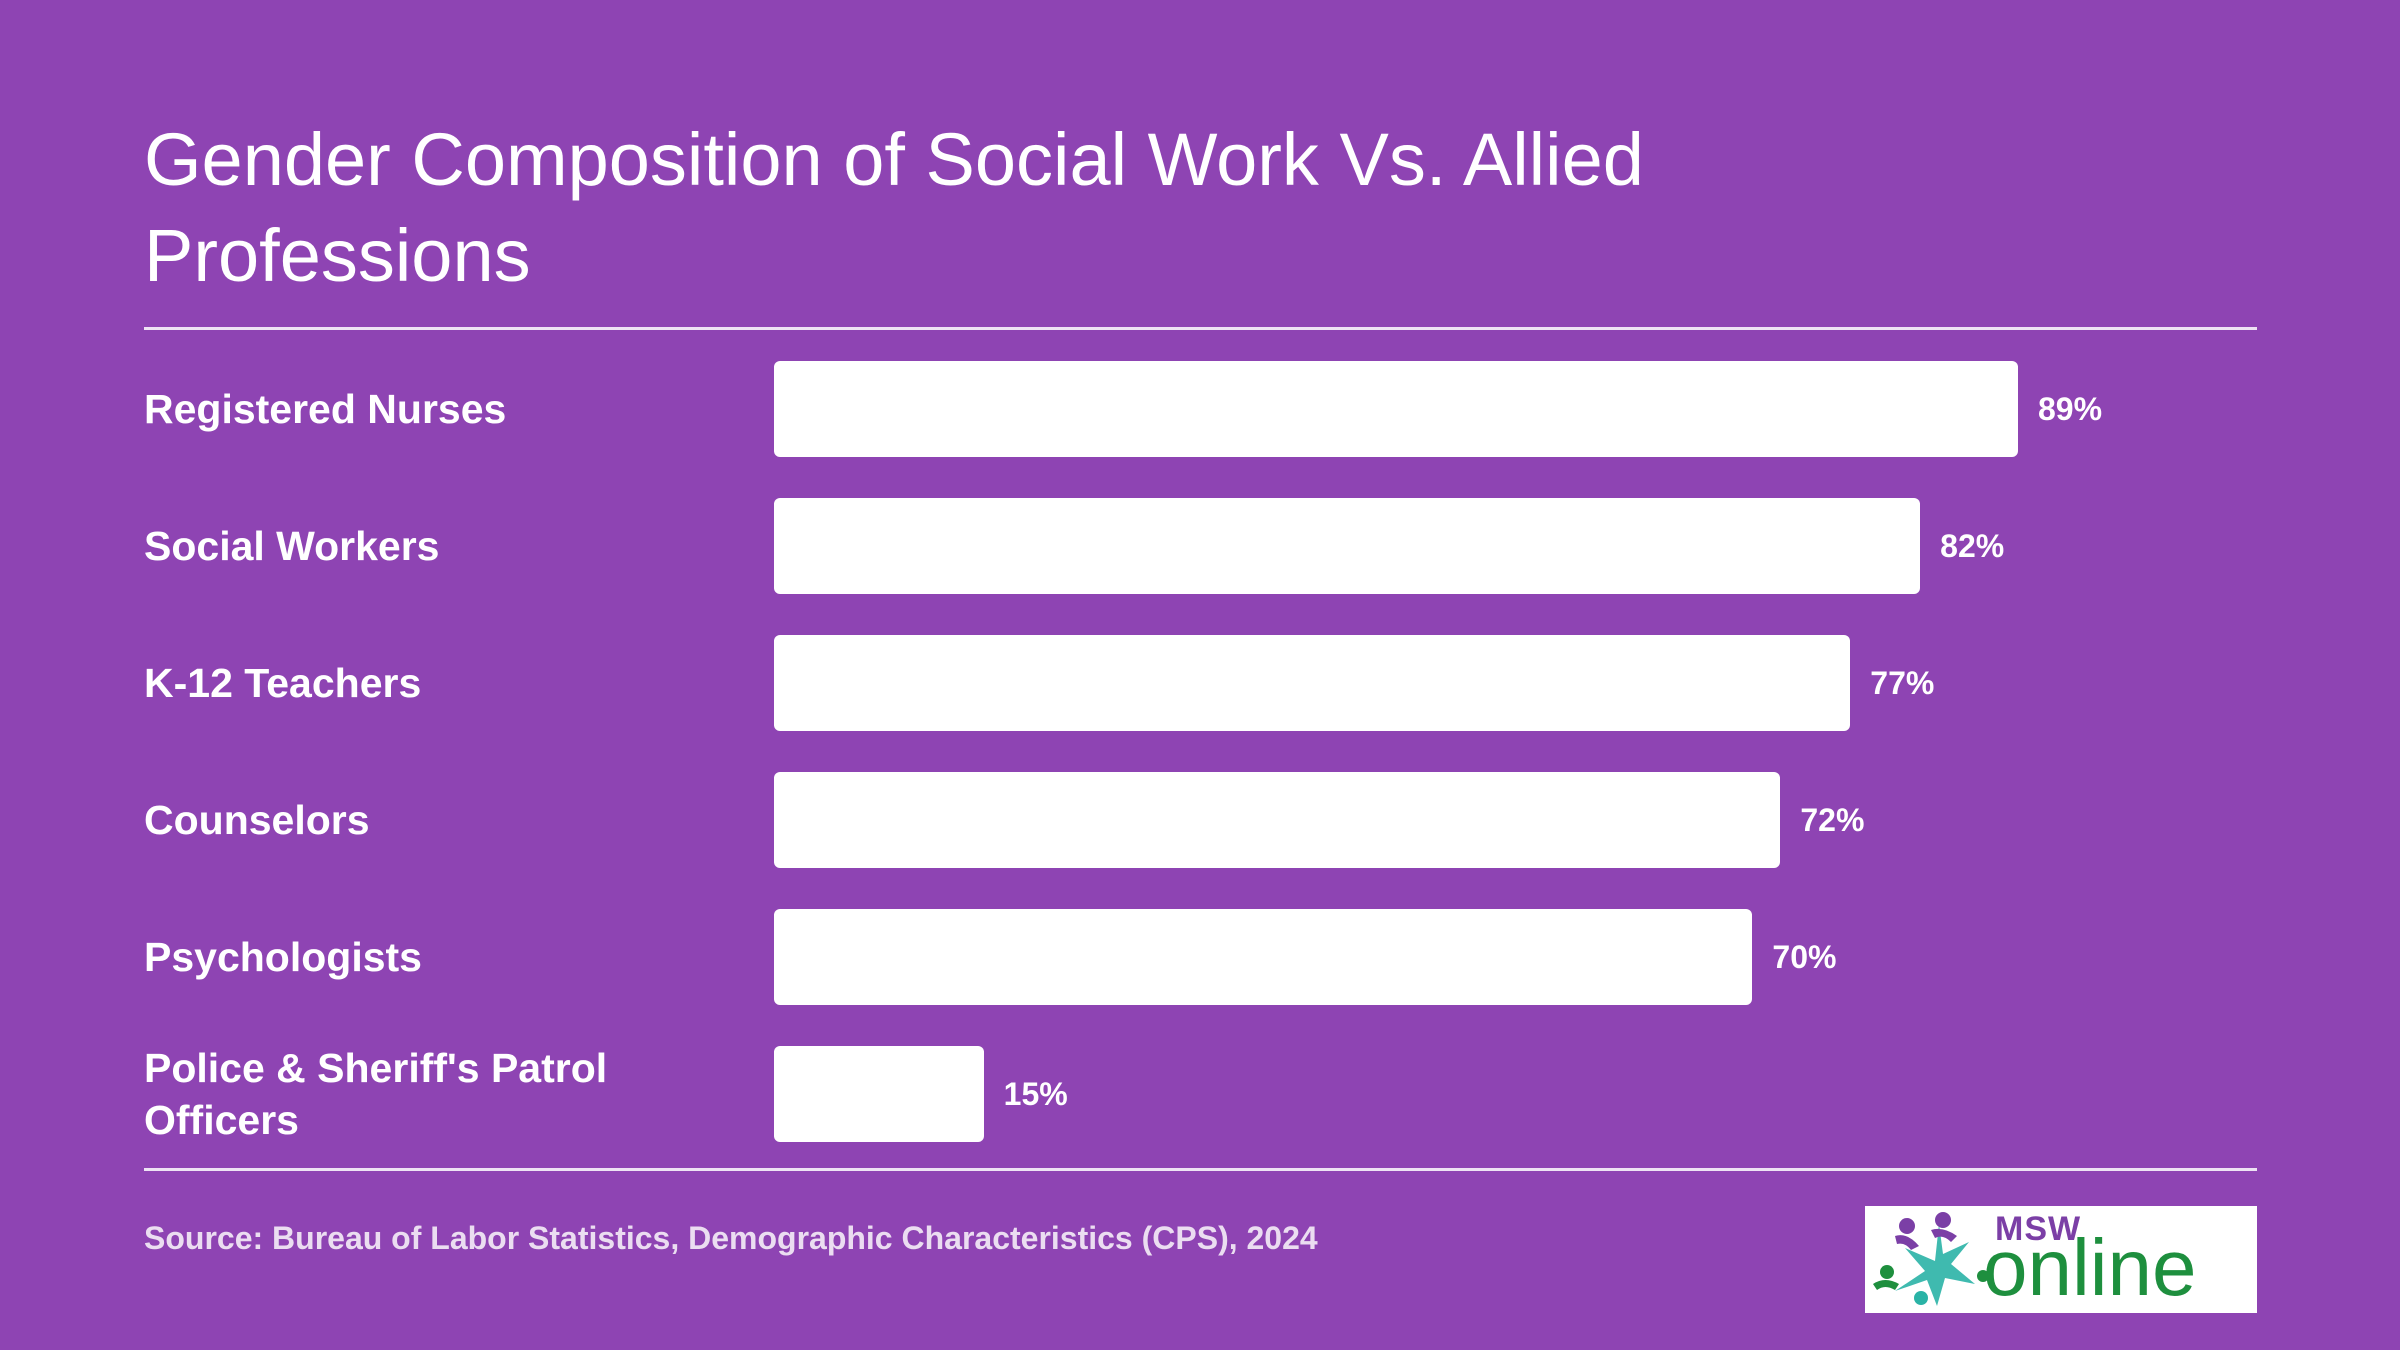 This screenshot has height=1350, width=2400. What do you see at coordinates (257, 820) in the screenshot?
I see `category-label: Counselors` at bounding box center [257, 820].